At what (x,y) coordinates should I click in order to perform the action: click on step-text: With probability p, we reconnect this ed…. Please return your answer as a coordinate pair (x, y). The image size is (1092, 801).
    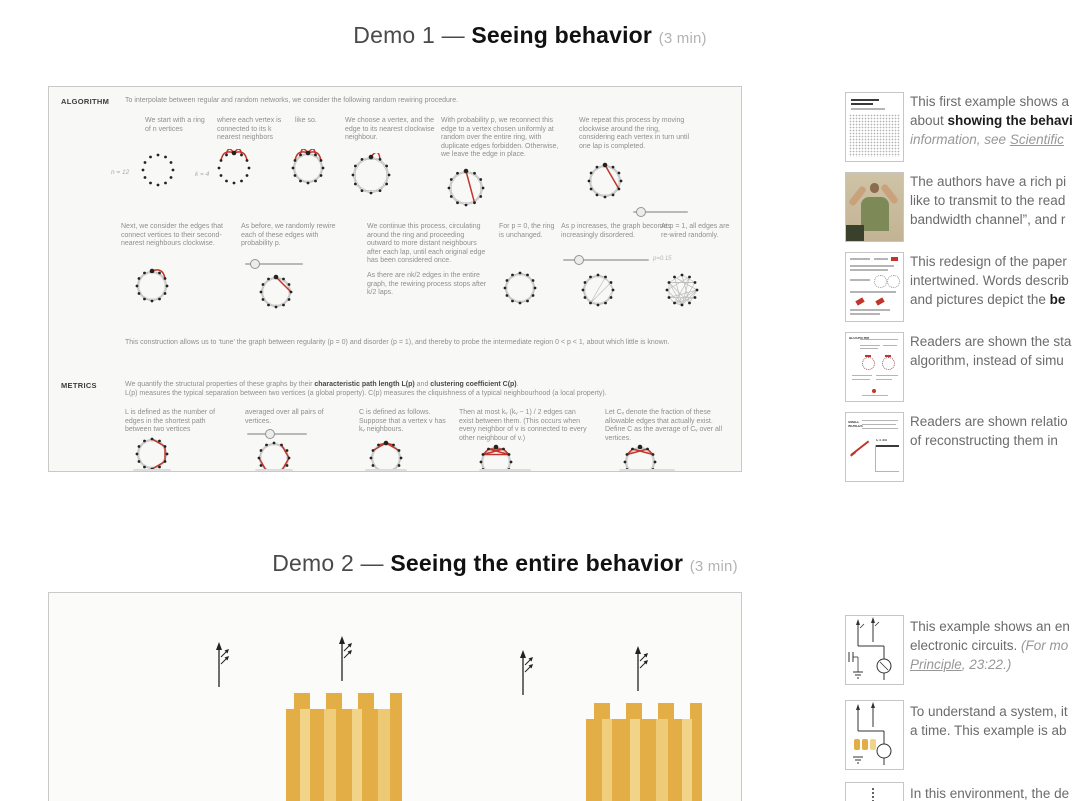
    Looking at the image, I should click on (500, 138).